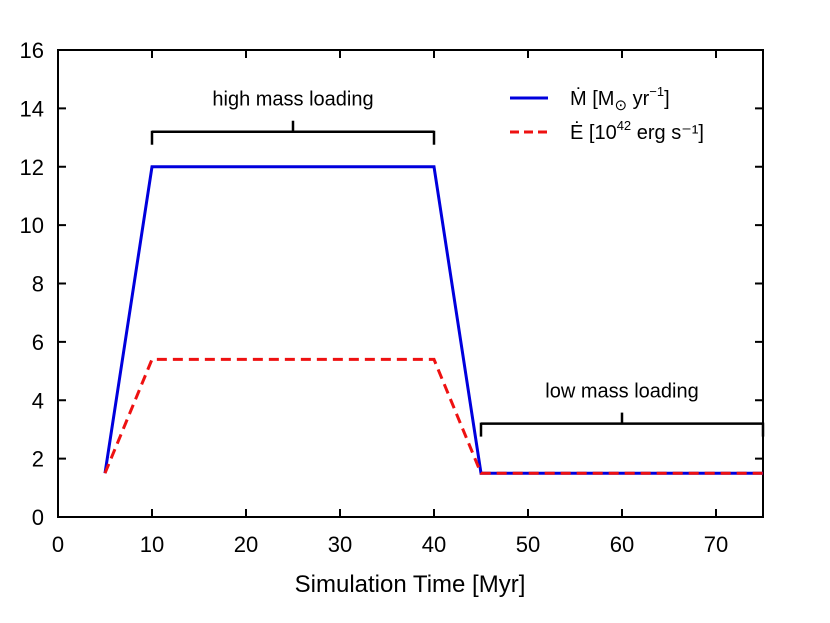 Image resolution: width=830 pixels, height=623 pixels. What do you see at coordinates (152, 544) in the screenshot?
I see `x-tick-label: 10` at bounding box center [152, 544].